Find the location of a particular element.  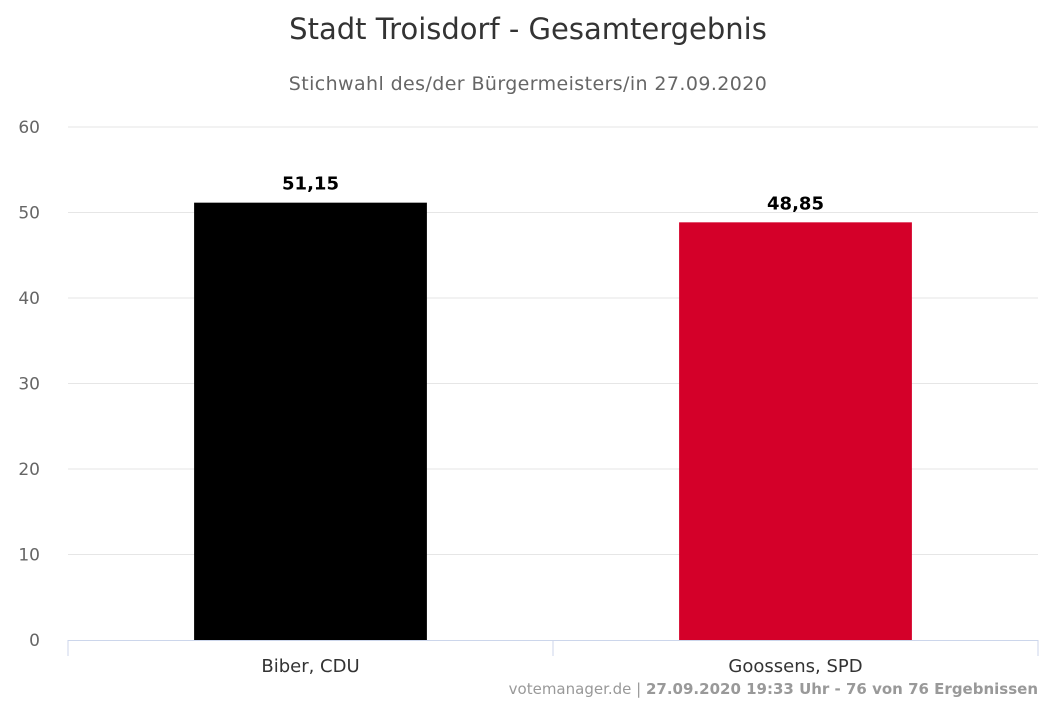

y-tick-label: 30 is located at coordinates (29, 385).